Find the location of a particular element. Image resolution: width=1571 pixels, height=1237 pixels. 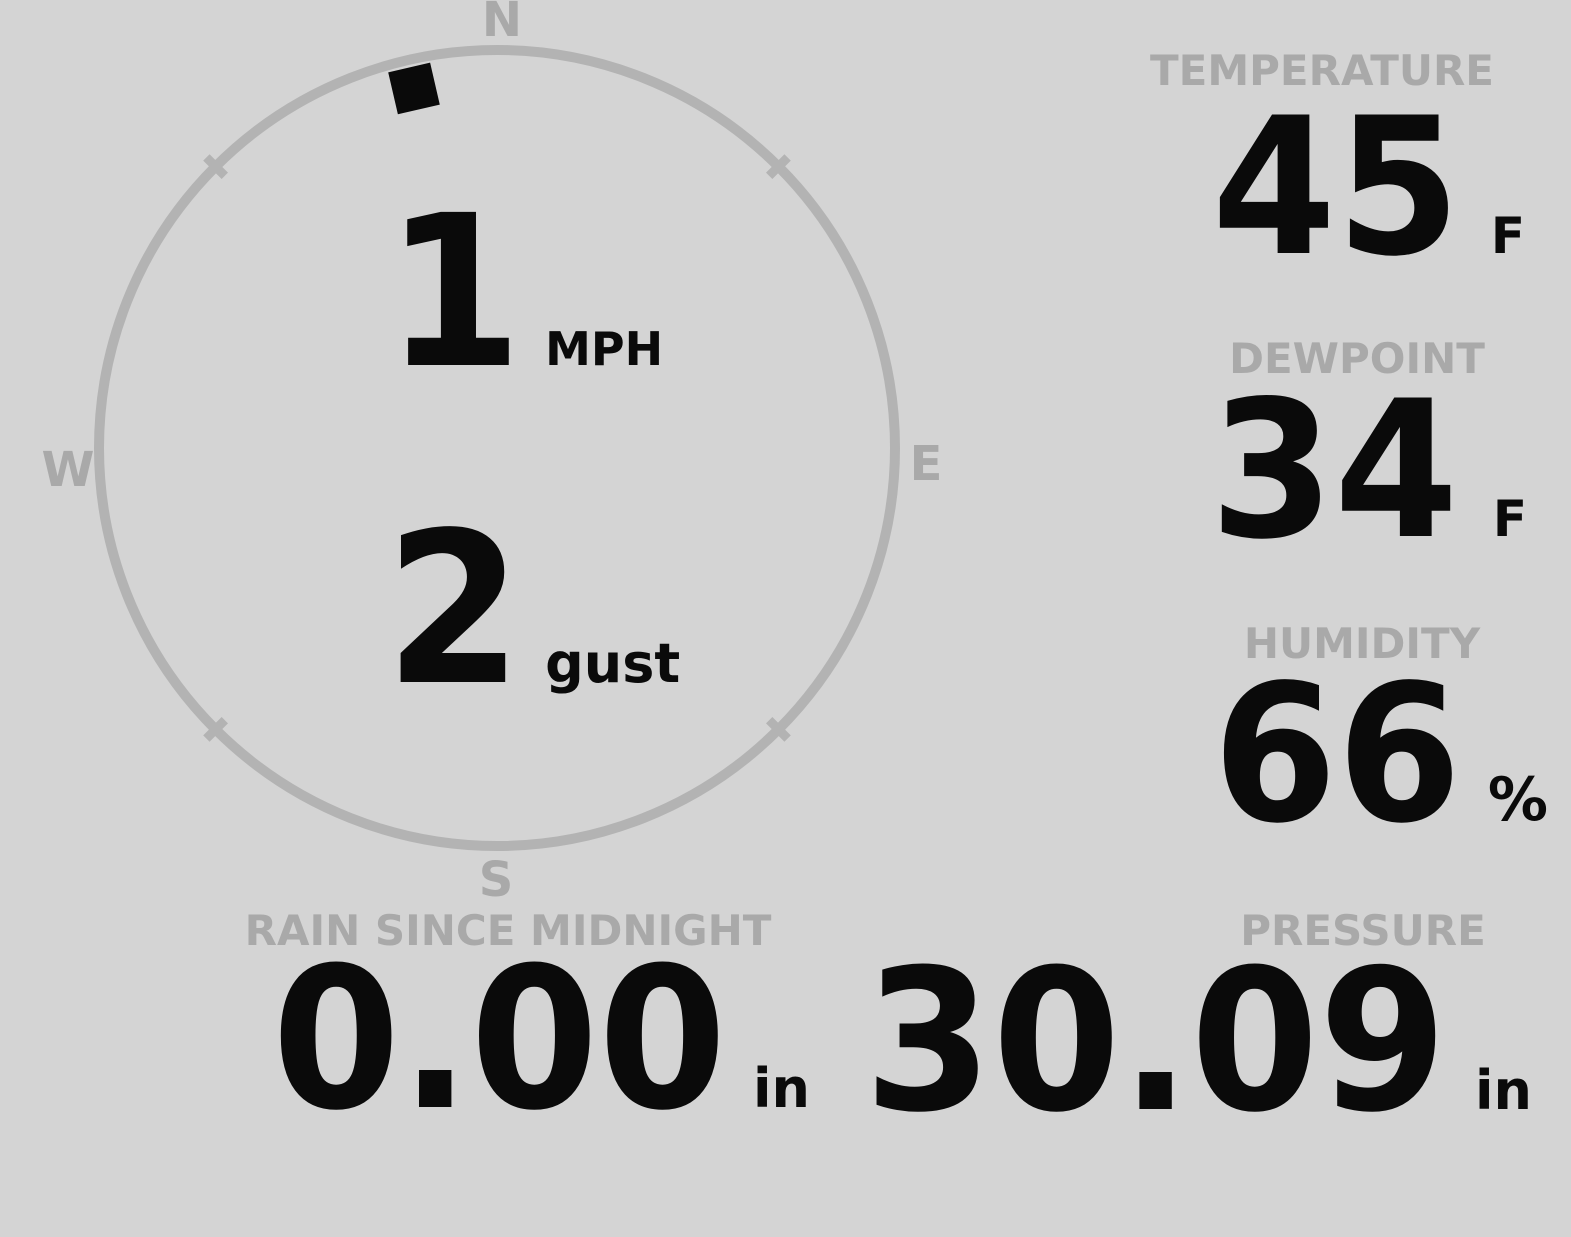

tick-southwest is located at coordinates (215, 729).